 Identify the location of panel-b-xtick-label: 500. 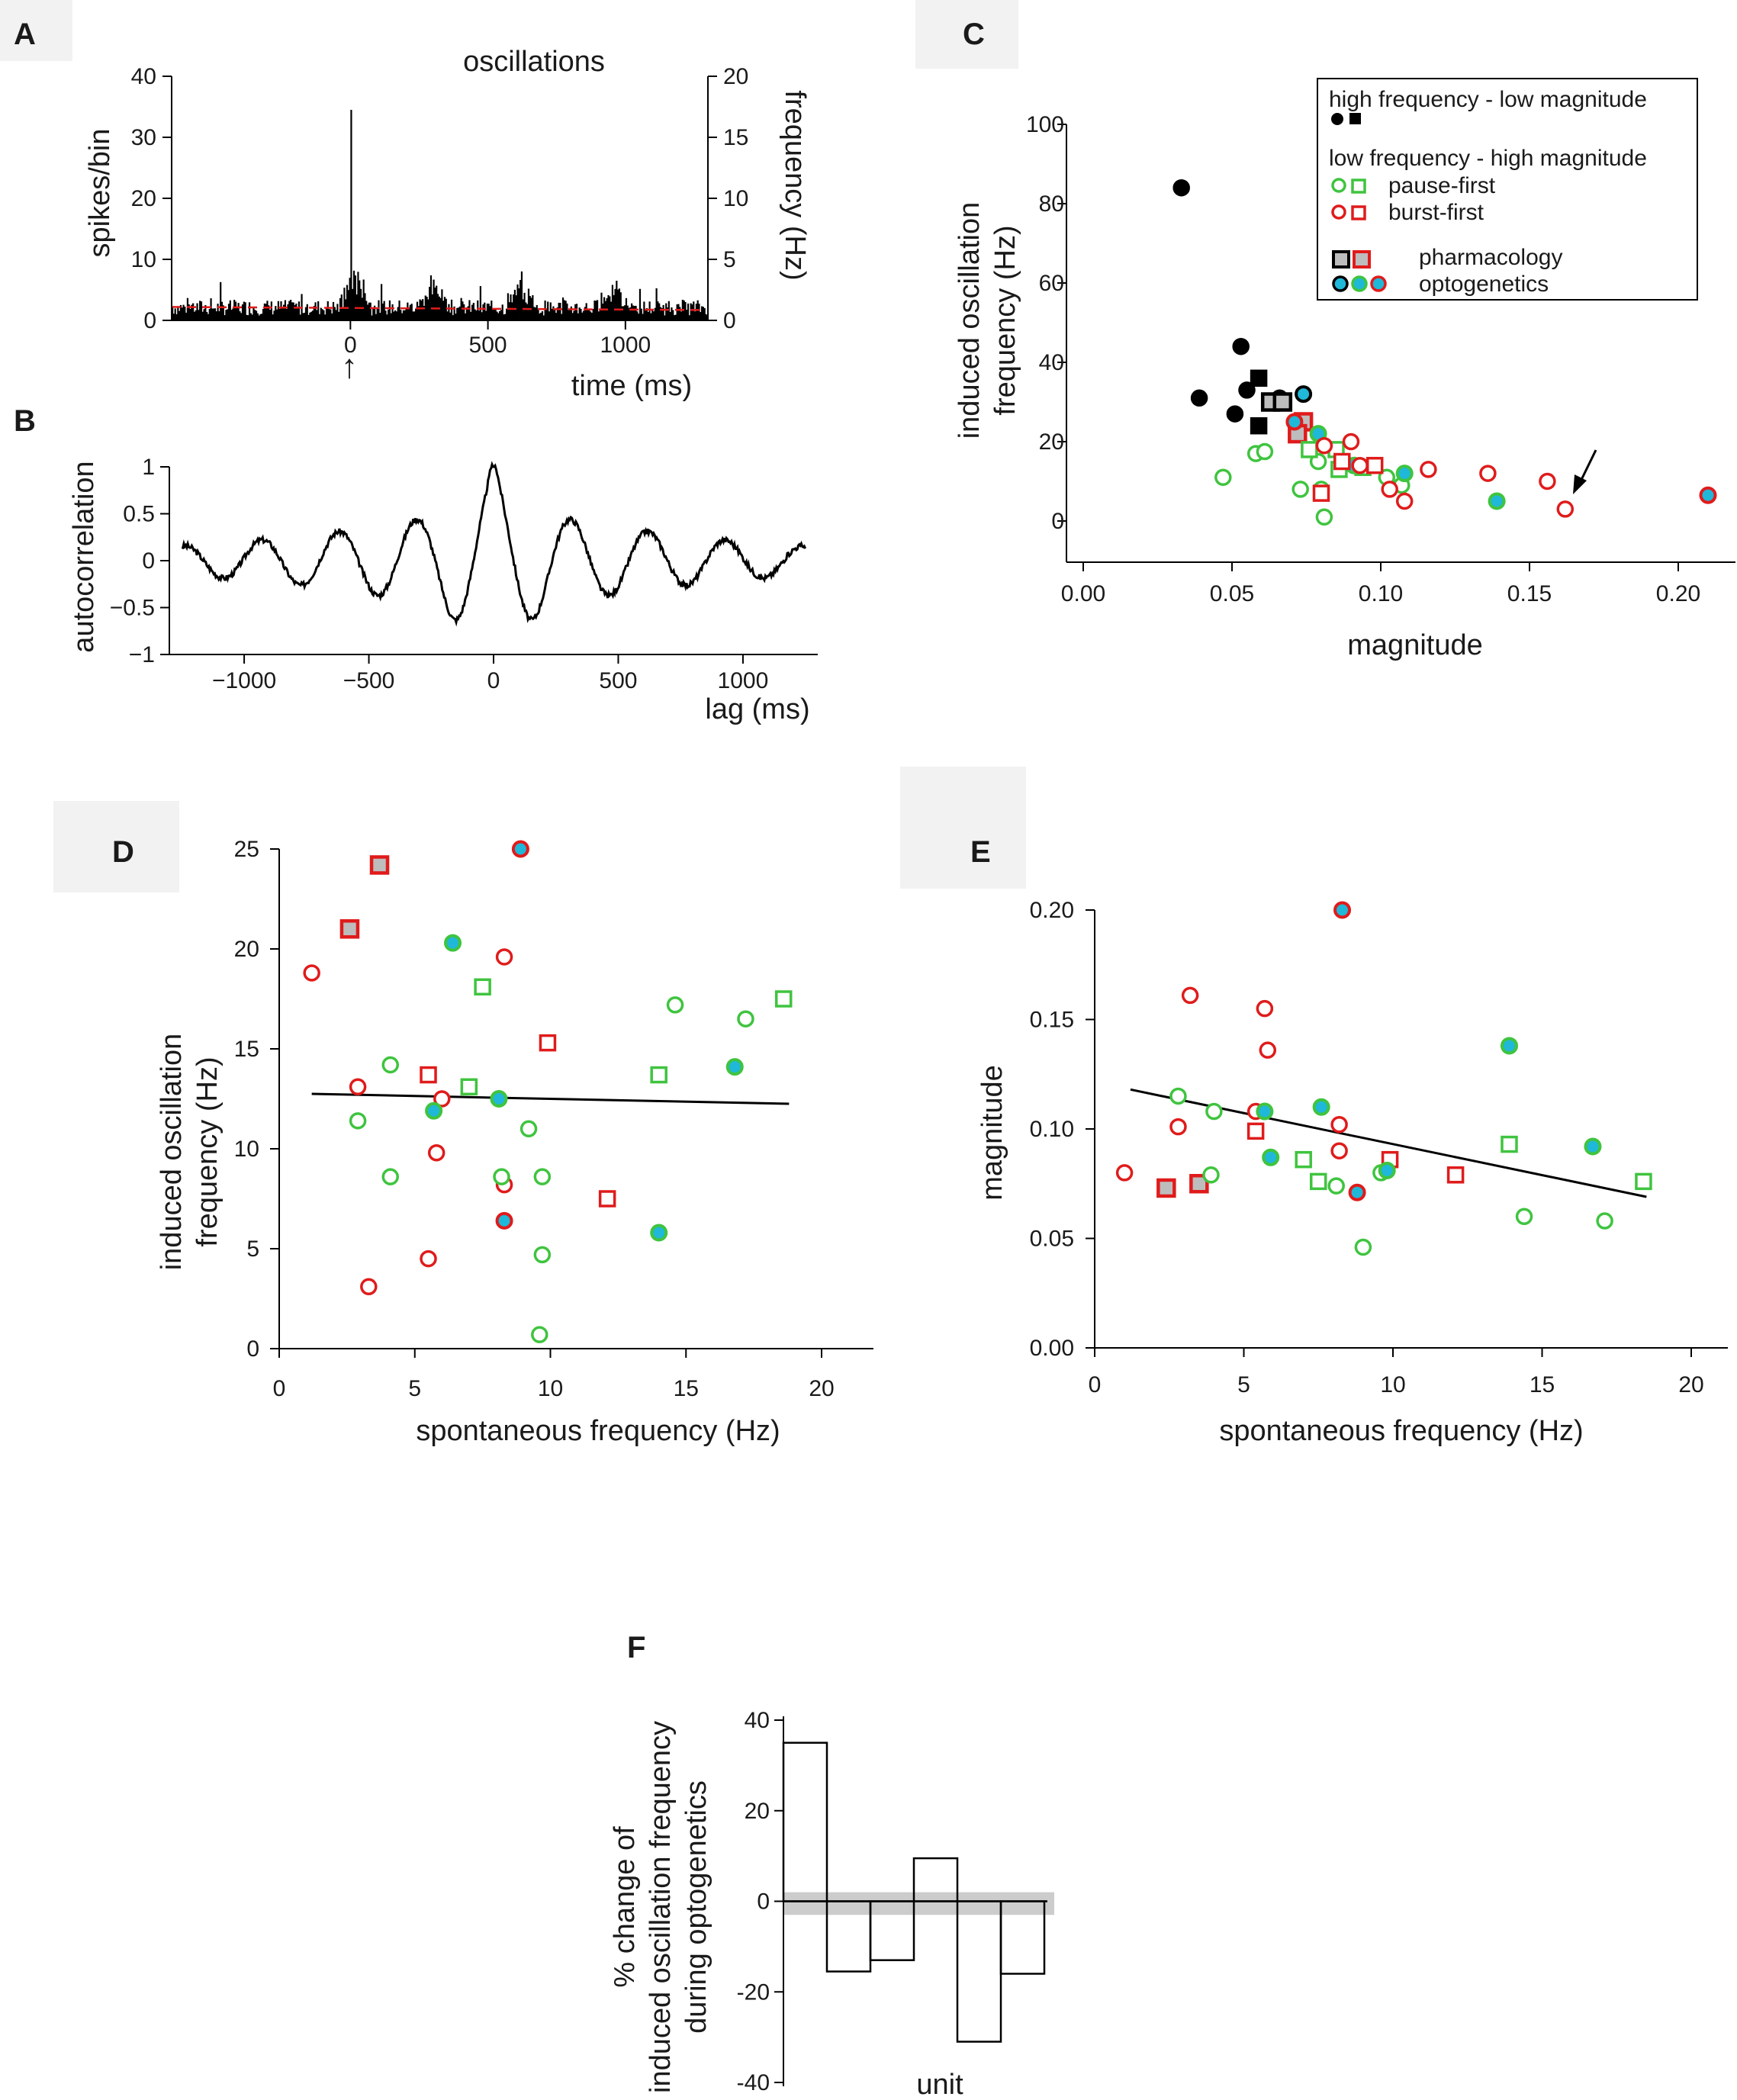
(618, 680).